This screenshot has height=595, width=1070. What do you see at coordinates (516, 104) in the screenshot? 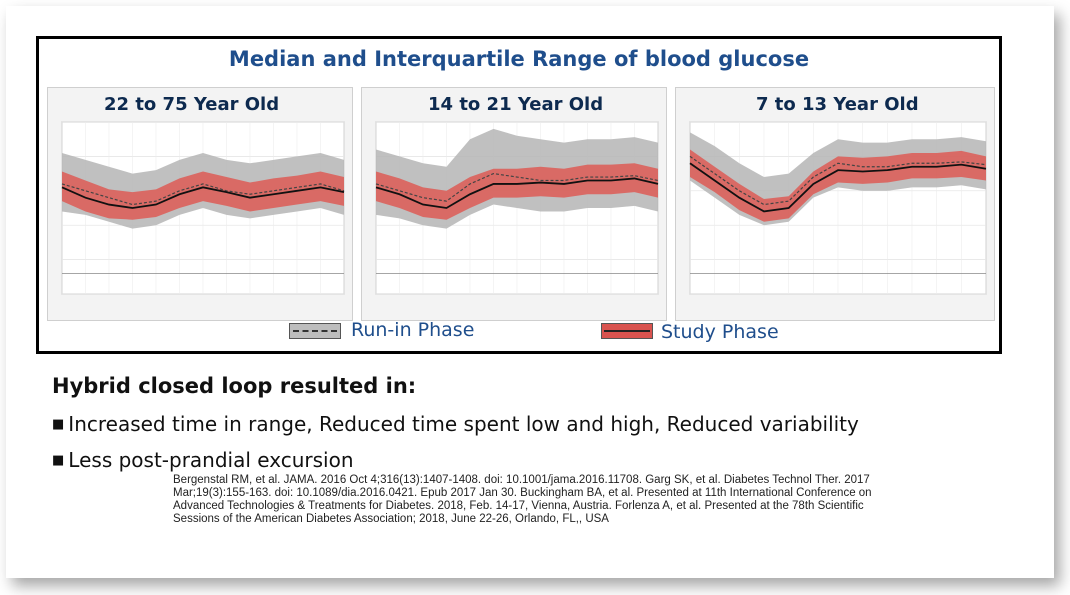
I see `panel-title: 14 to 21 Year Old` at bounding box center [516, 104].